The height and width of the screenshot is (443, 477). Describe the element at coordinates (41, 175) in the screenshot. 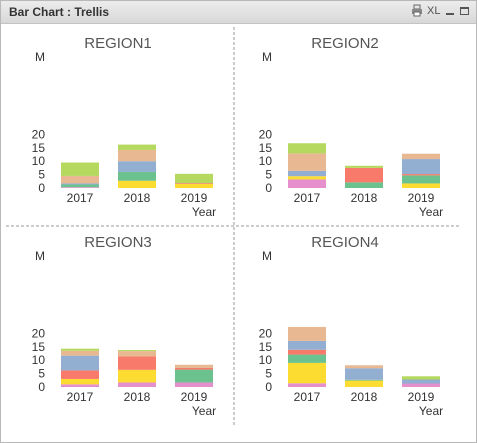

I see `panel-1-y-tick-label: 5` at that location.